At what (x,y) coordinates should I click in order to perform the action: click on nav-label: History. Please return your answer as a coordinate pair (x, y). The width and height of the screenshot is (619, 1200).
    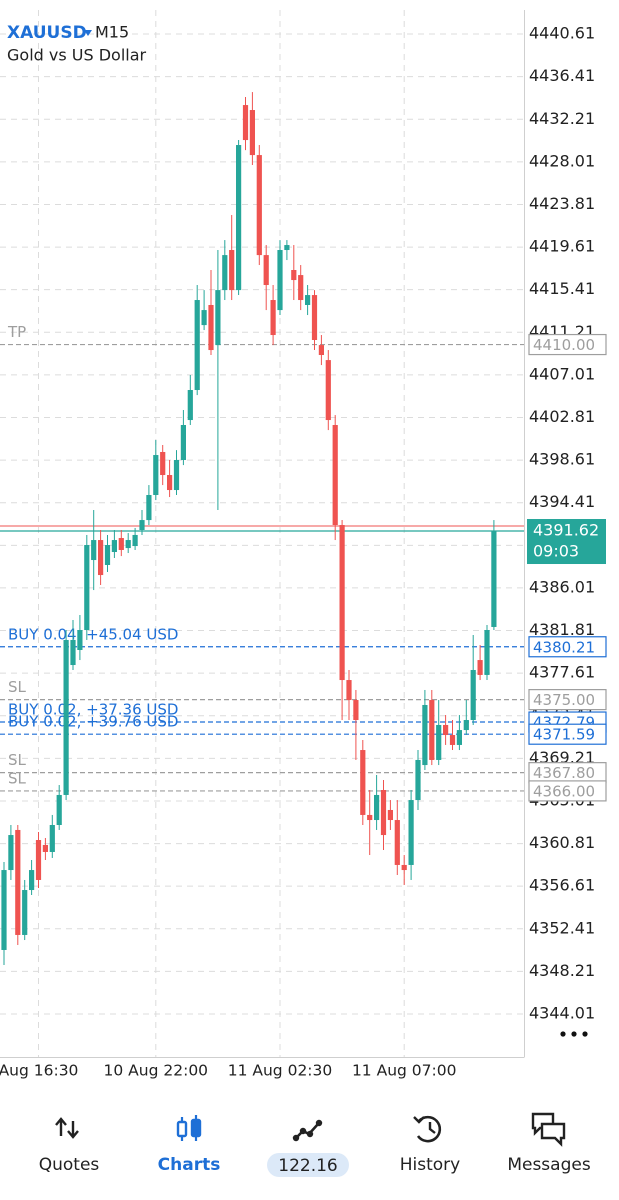
    Looking at the image, I should click on (430, 1165).